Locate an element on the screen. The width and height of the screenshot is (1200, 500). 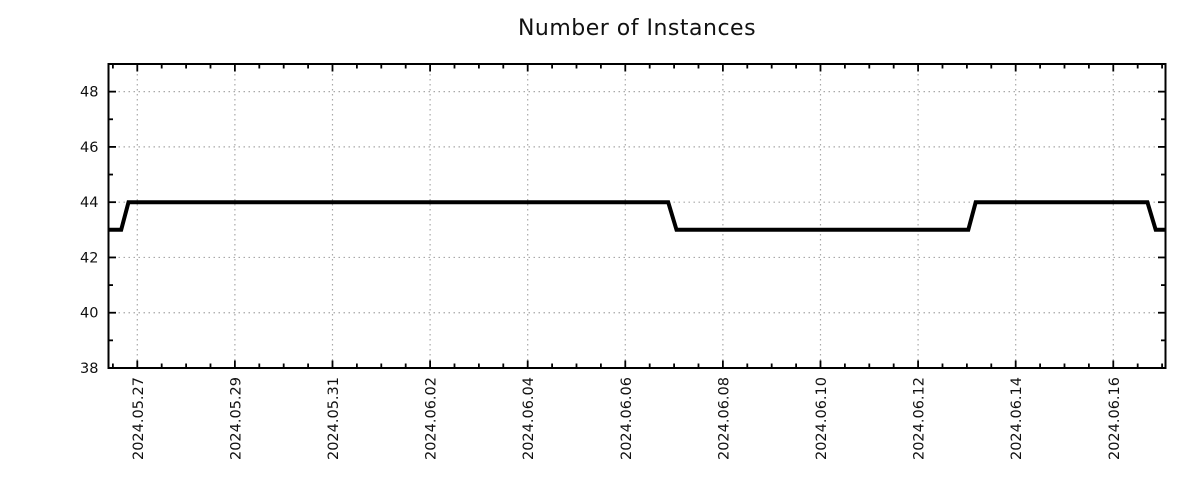
x-tick-label: 2024.06.04 is located at coordinates (529, 418).